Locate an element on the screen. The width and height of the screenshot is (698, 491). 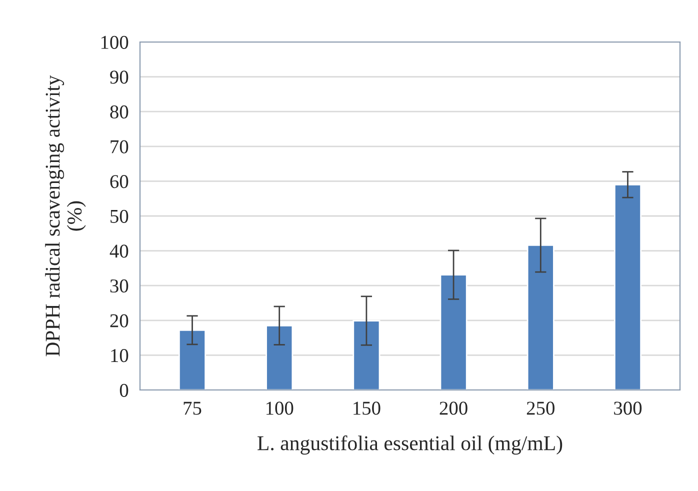
x-tick-label: 250 is located at coordinates (540, 408).